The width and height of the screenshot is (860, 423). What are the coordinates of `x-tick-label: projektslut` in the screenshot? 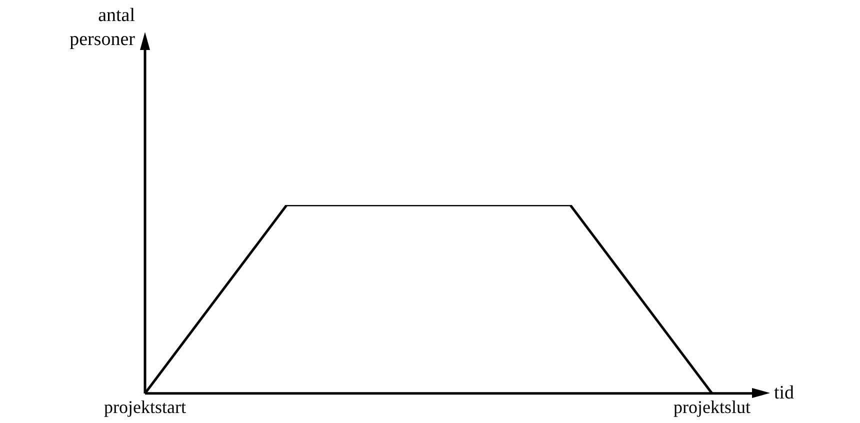 It's located at (712, 406).